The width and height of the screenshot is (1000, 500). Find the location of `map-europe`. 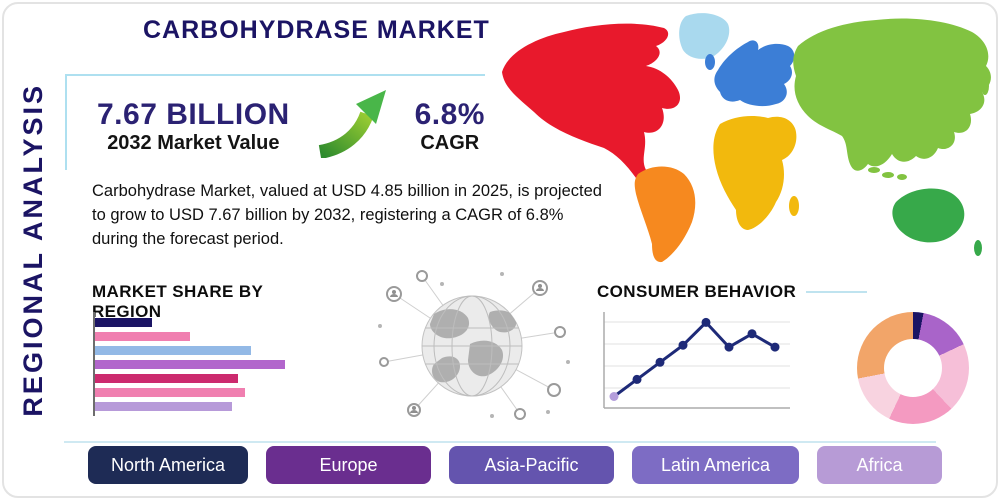

map-europe is located at coordinates (754, 73).